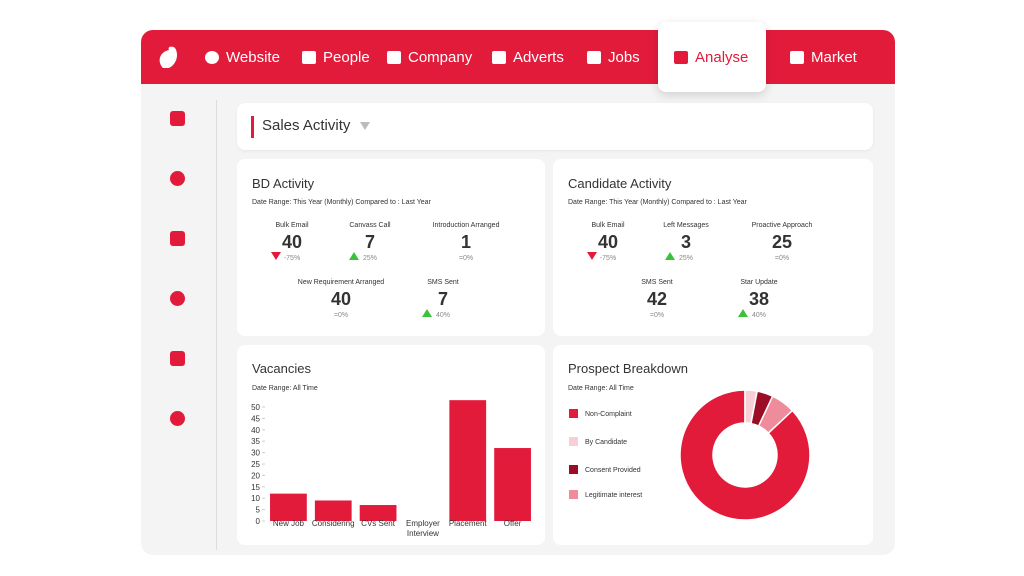  I want to click on metric-label: Left Messages, so click(686, 225).